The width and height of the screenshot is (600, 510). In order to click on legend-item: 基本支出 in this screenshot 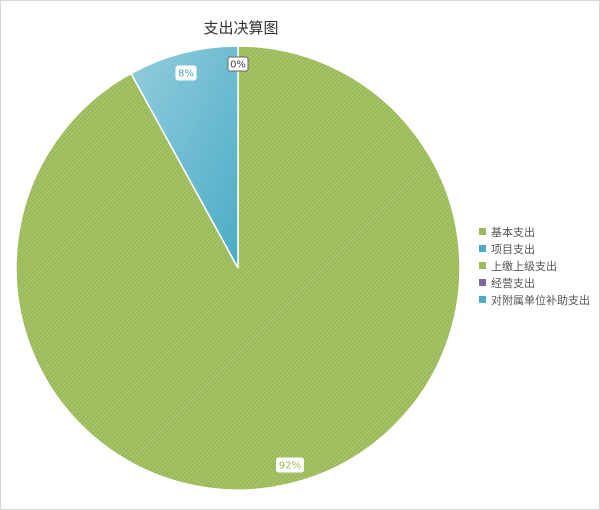, I will do `click(534, 231)`.